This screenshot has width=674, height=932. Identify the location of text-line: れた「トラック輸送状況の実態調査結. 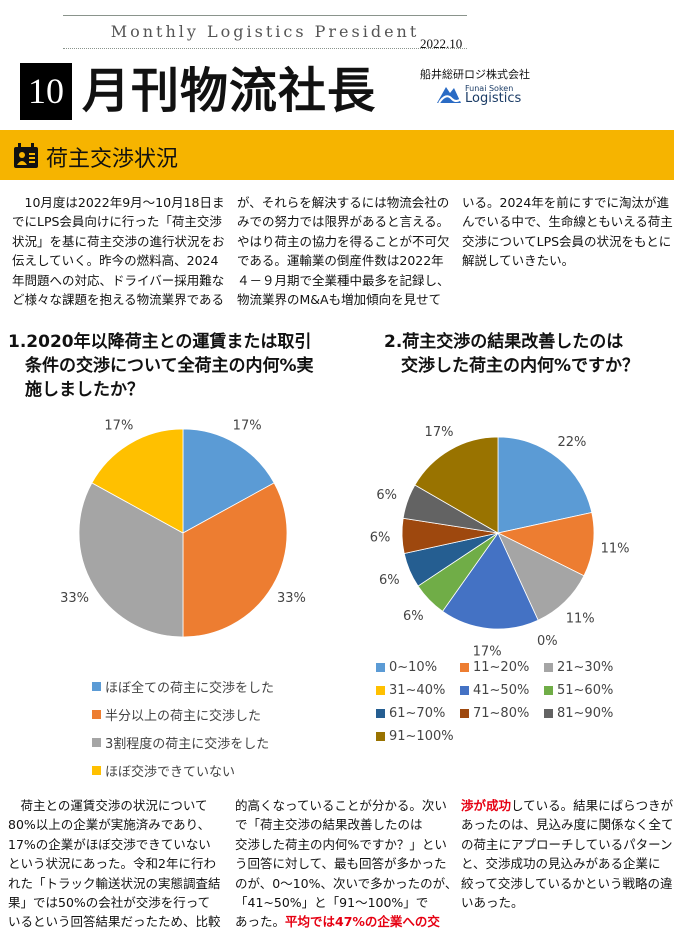
(114, 883).